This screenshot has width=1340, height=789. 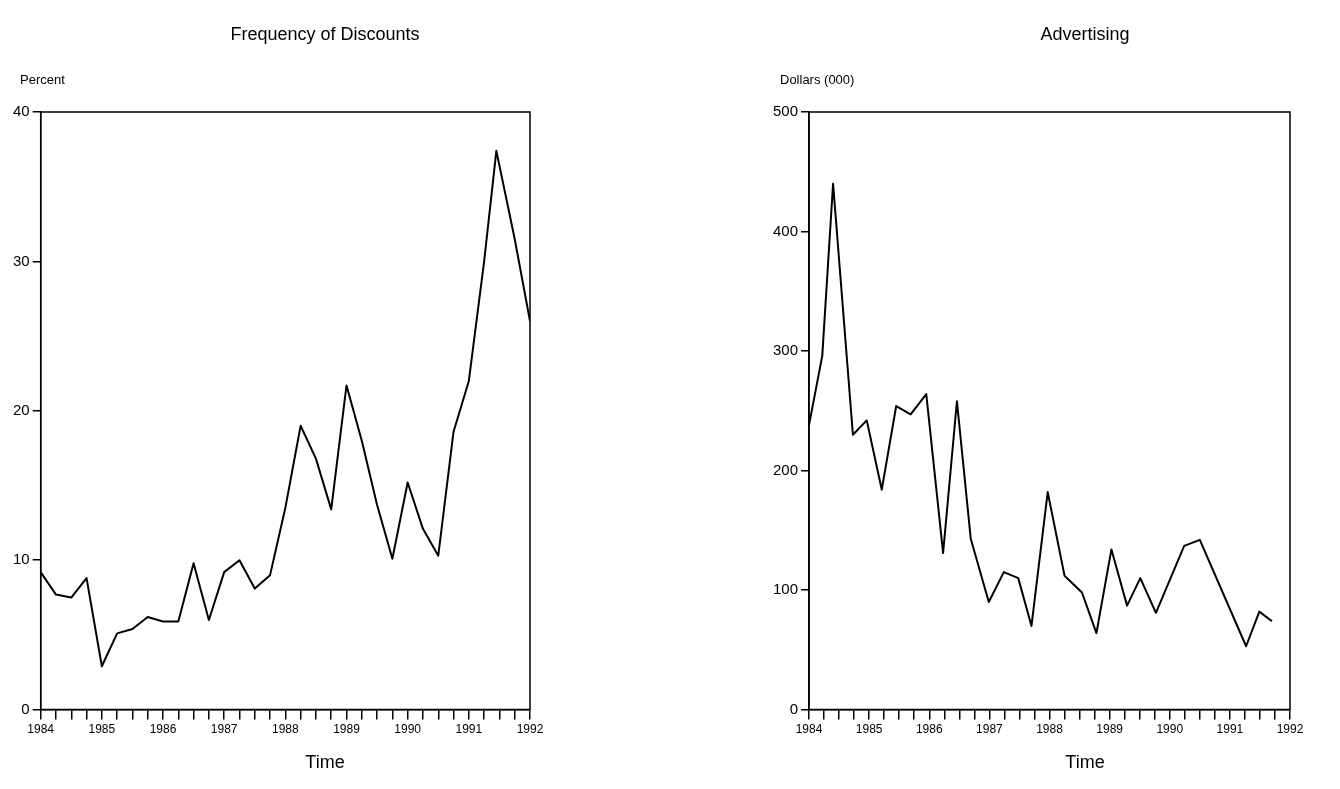 What do you see at coordinates (21, 409) in the screenshot?
I see `y-tick-label: 20` at bounding box center [21, 409].